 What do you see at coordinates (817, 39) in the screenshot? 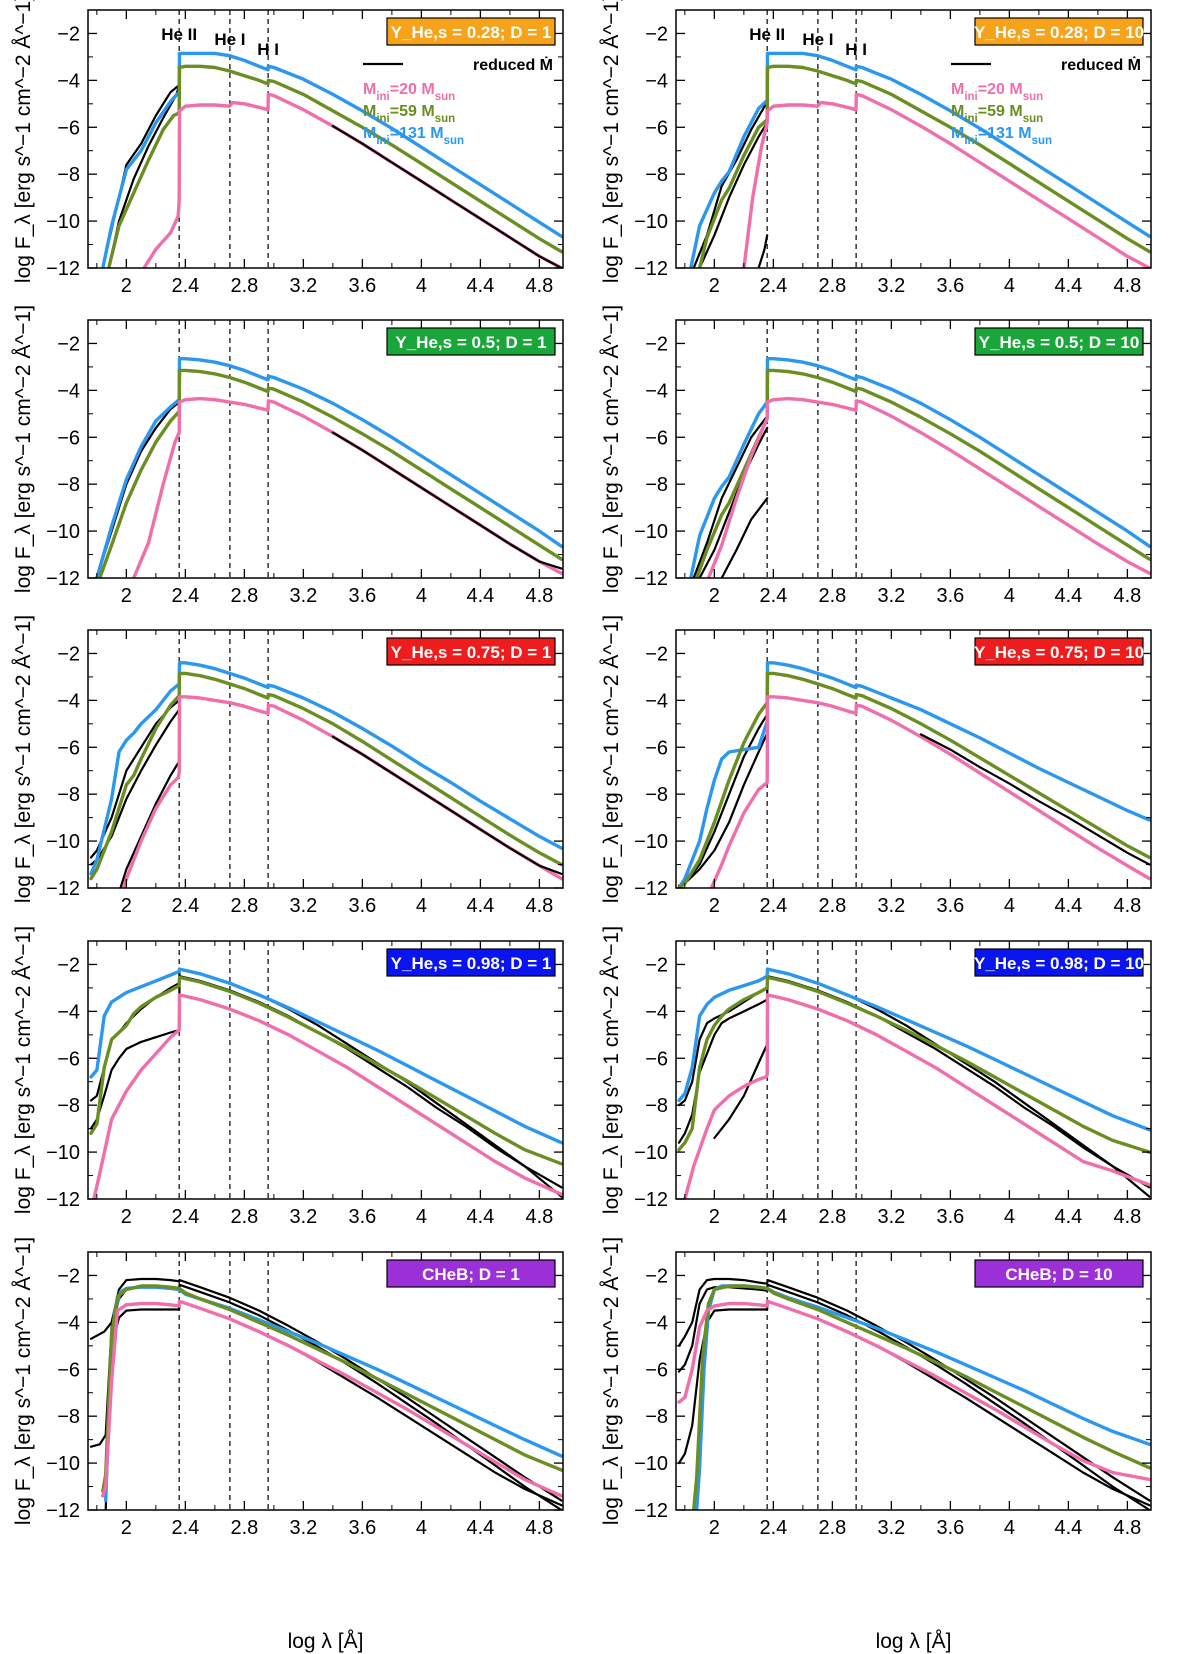
I see `edge-label: He I` at bounding box center [817, 39].